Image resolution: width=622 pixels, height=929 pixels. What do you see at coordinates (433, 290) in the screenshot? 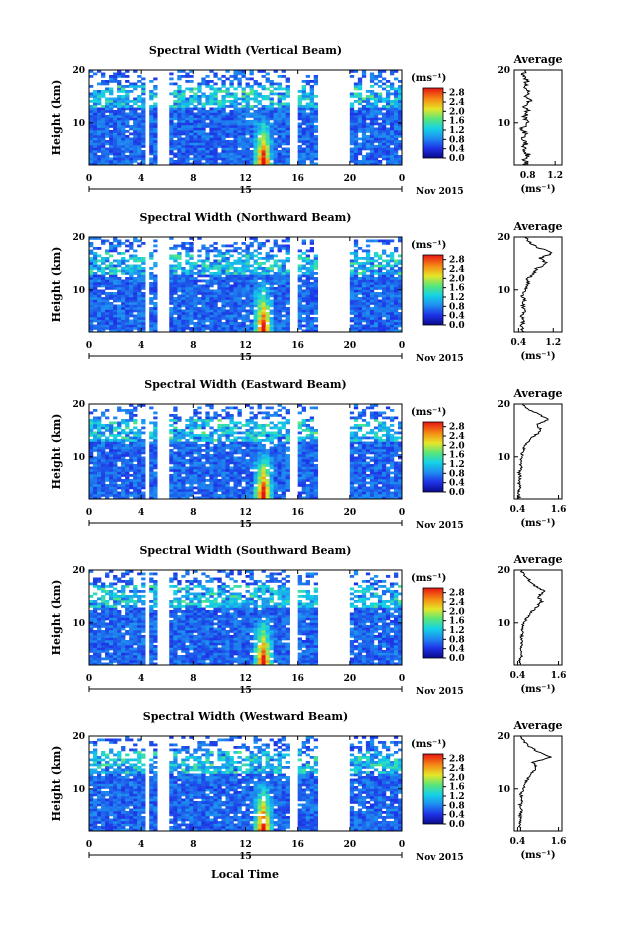
I see `colorbar` at bounding box center [433, 290].